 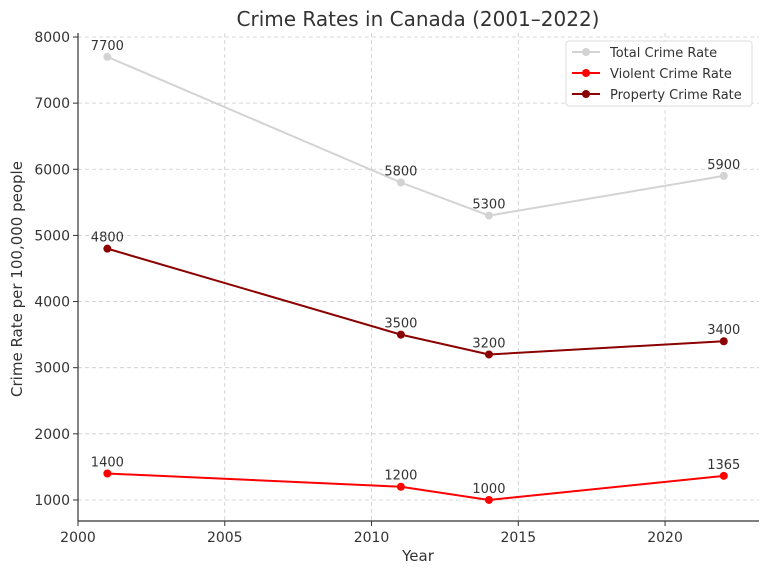 What do you see at coordinates (676, 95) in the screenshot?
I see `legend-label: Property Crime Rate` at bounding box center [676, 95].